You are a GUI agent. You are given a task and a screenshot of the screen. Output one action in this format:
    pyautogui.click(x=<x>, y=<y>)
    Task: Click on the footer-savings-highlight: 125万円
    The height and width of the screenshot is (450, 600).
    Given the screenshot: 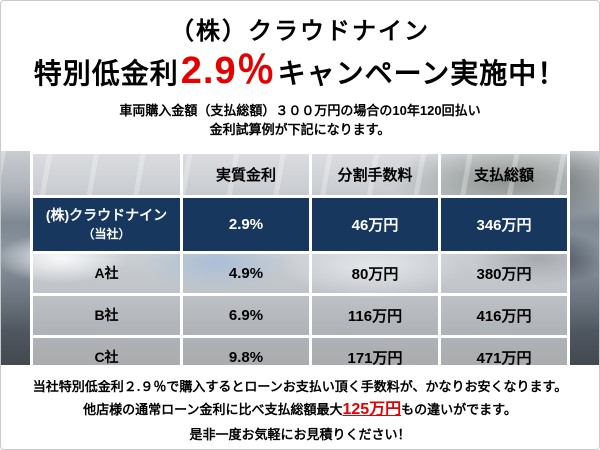 What is the action you would take?
    pyautogui.click(x=372, y=410)
    